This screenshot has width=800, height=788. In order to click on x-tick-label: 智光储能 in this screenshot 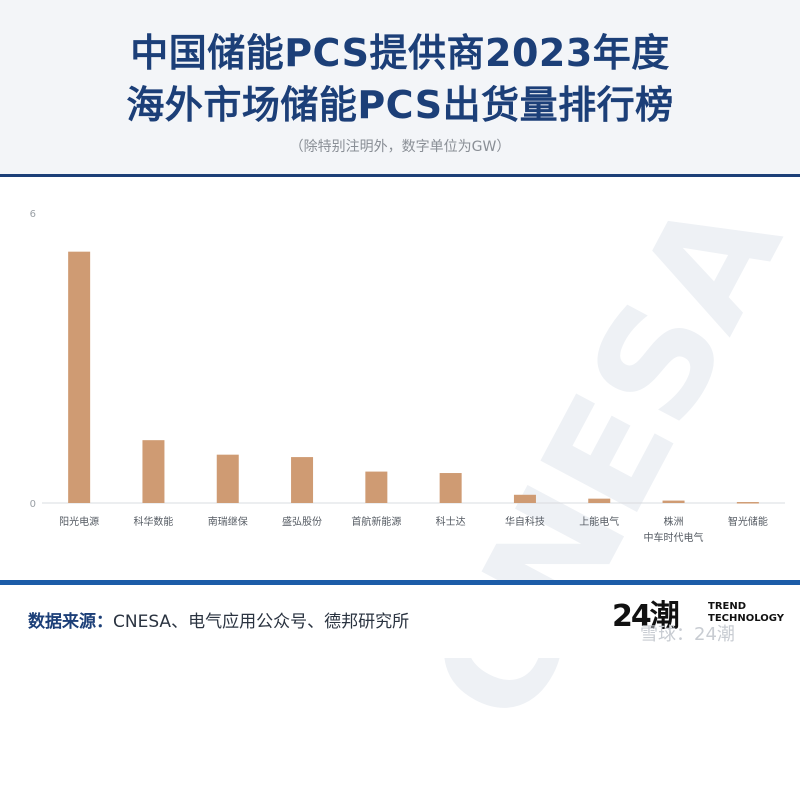, I will do `click(748, 521)`.